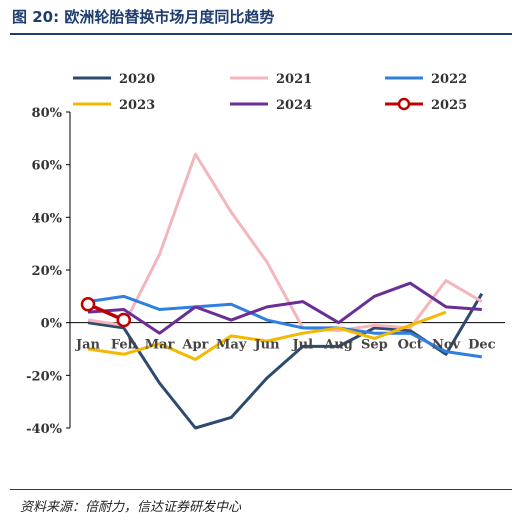  I want to click on x-tick-label: Nov, so click(446, 345).